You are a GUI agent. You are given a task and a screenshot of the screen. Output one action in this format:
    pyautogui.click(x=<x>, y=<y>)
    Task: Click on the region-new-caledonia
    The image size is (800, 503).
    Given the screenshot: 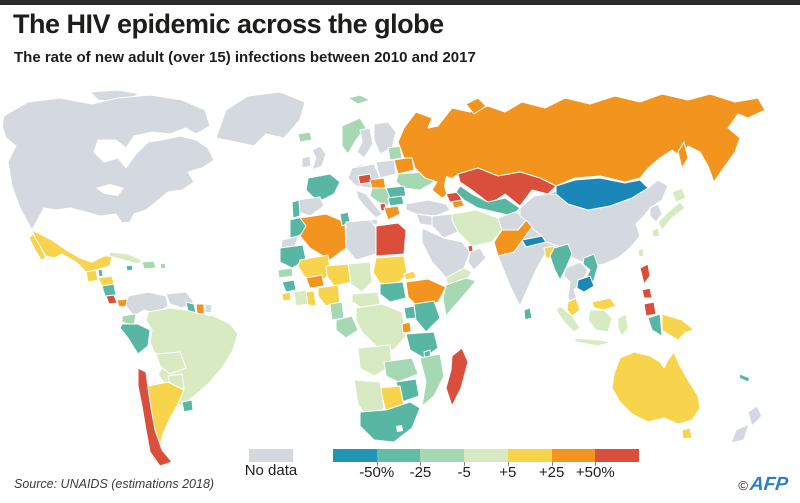 What is the action you would take?
    pyautogui.click(x=744, y=378)
    